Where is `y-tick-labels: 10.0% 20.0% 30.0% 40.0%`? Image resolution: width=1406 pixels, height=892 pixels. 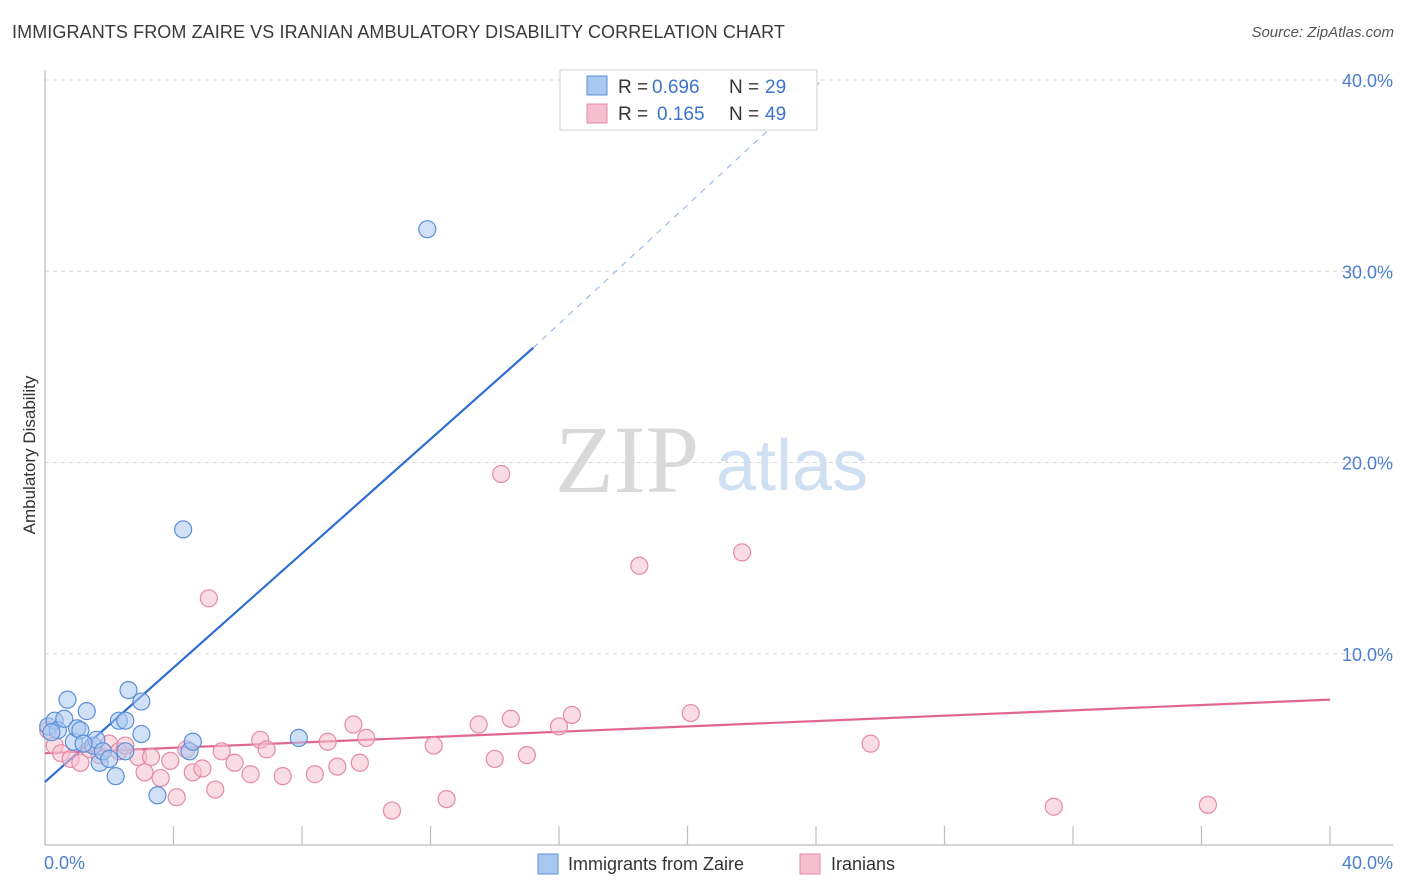 y-tick-labels: 10.0% 20.0% 30.0% 40.0% is located at coordinates (1367, 368).